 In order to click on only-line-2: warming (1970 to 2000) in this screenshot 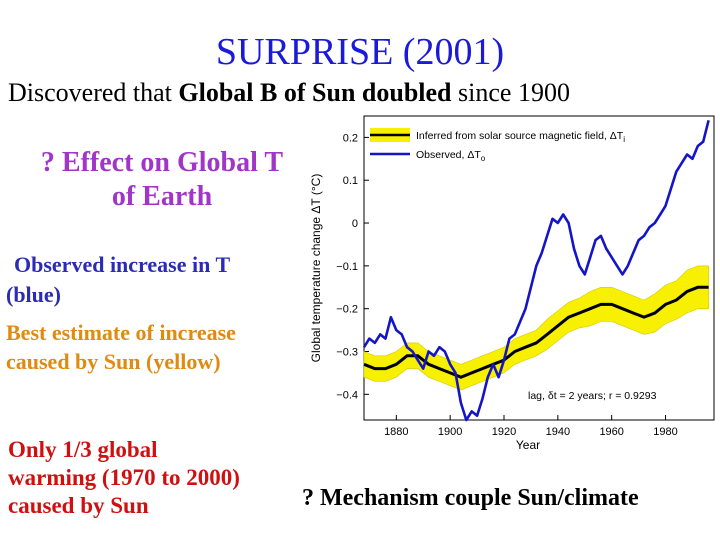, I will do `click(124, 477)`.